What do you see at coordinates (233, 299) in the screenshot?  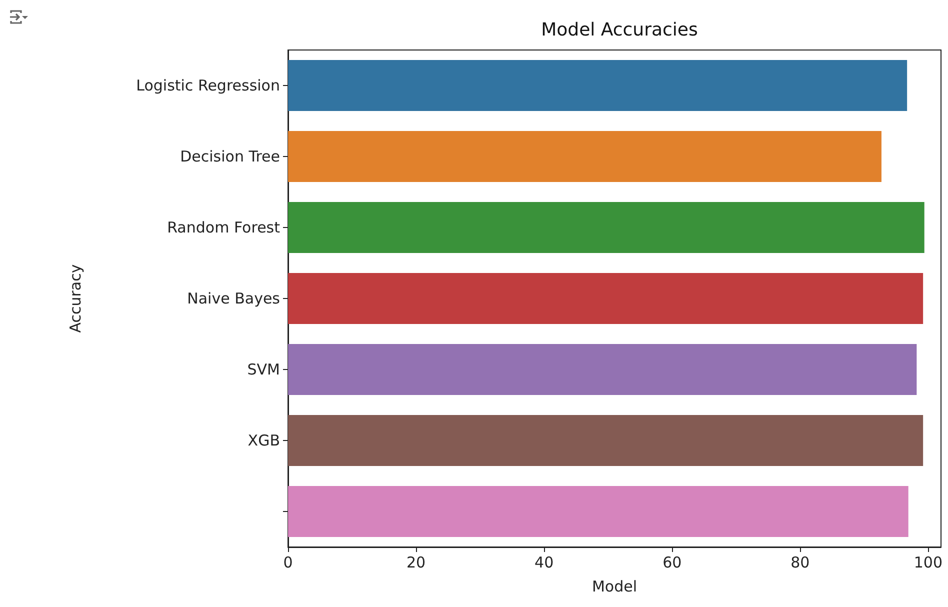 I see `y-tick-label: Naive Bayes` at bounding box center [233, 299].